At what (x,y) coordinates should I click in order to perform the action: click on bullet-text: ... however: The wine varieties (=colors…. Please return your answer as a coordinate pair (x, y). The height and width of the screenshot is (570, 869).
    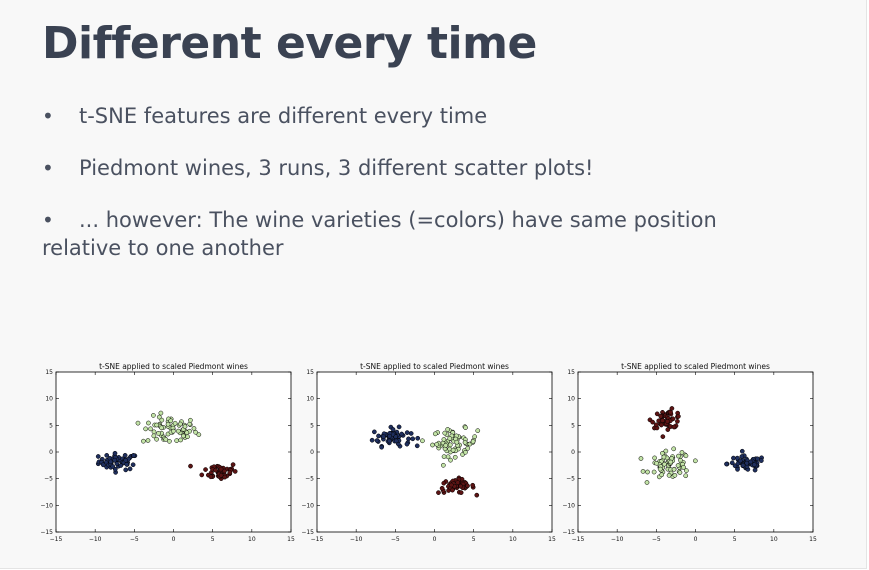
    Looking at the image, I should click on (398, 220).